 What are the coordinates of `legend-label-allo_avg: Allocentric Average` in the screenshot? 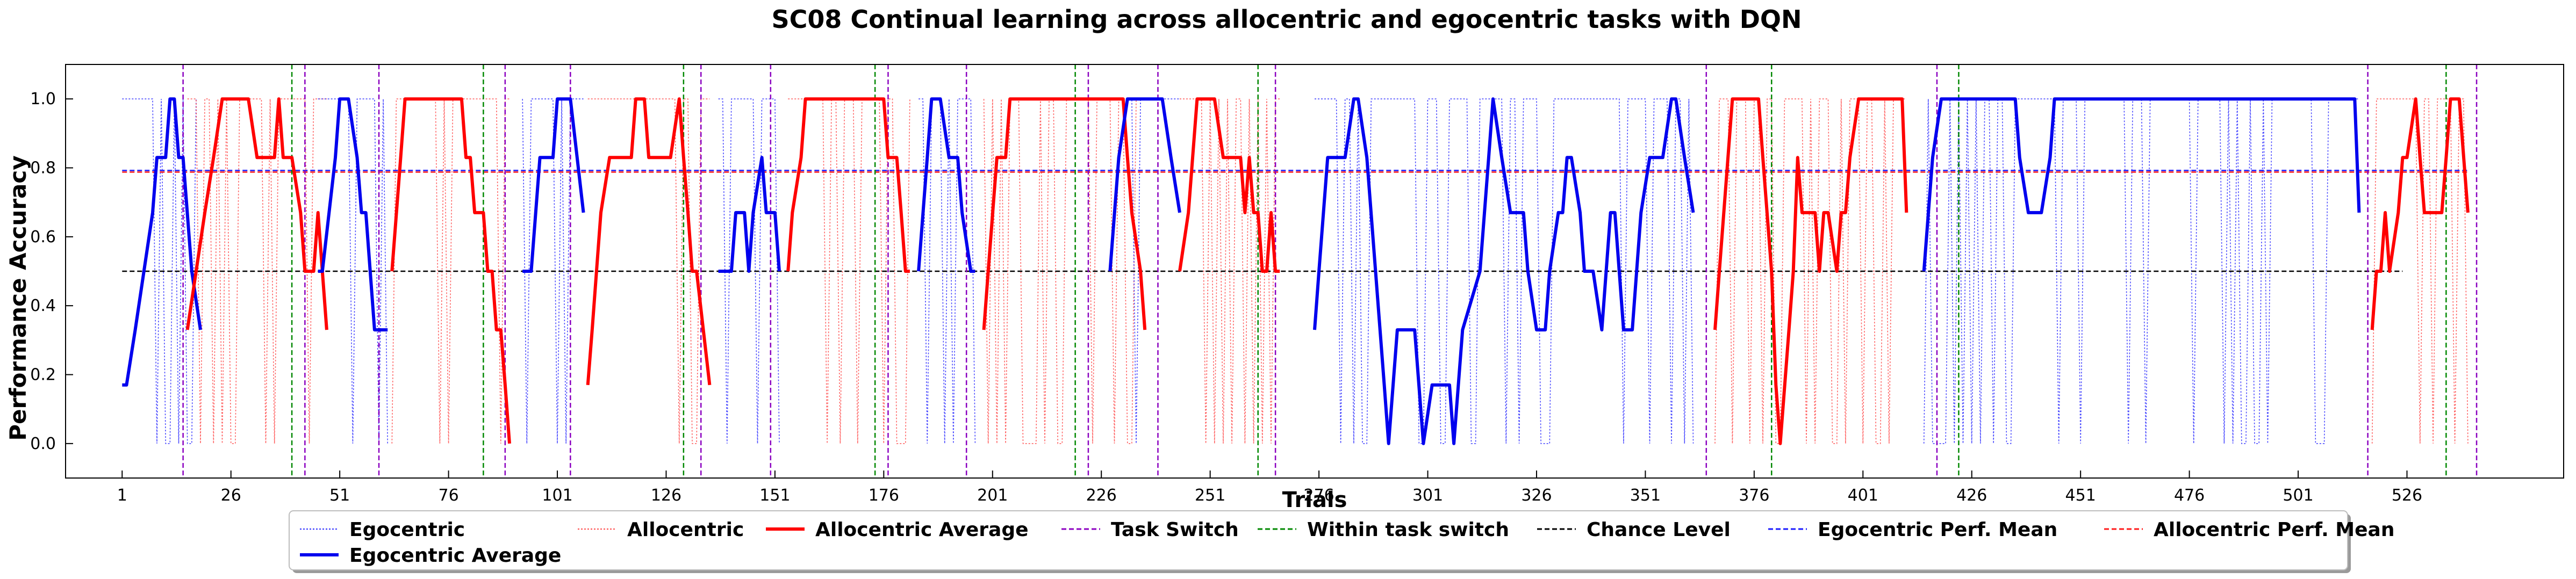 It's located at (922, 530).